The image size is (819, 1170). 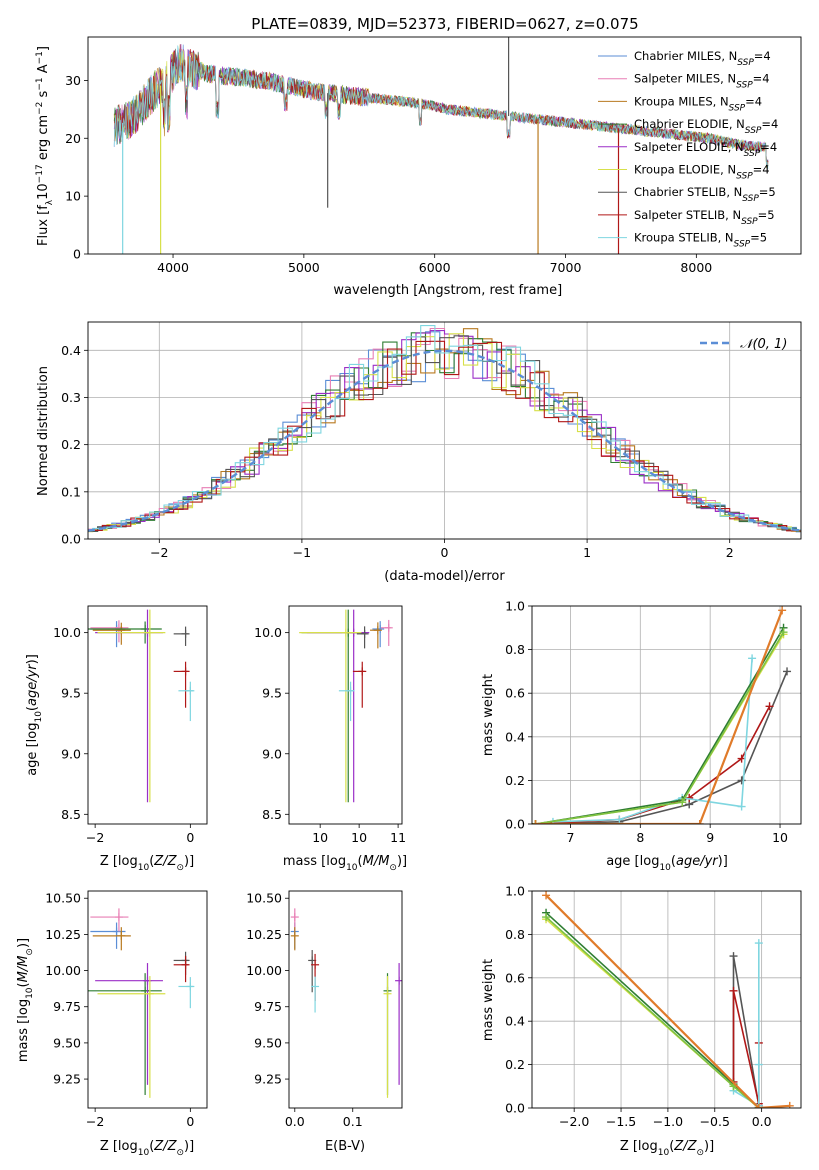 I want to click on y-axis-label: Normed distribution, so click(x=43, y=431).